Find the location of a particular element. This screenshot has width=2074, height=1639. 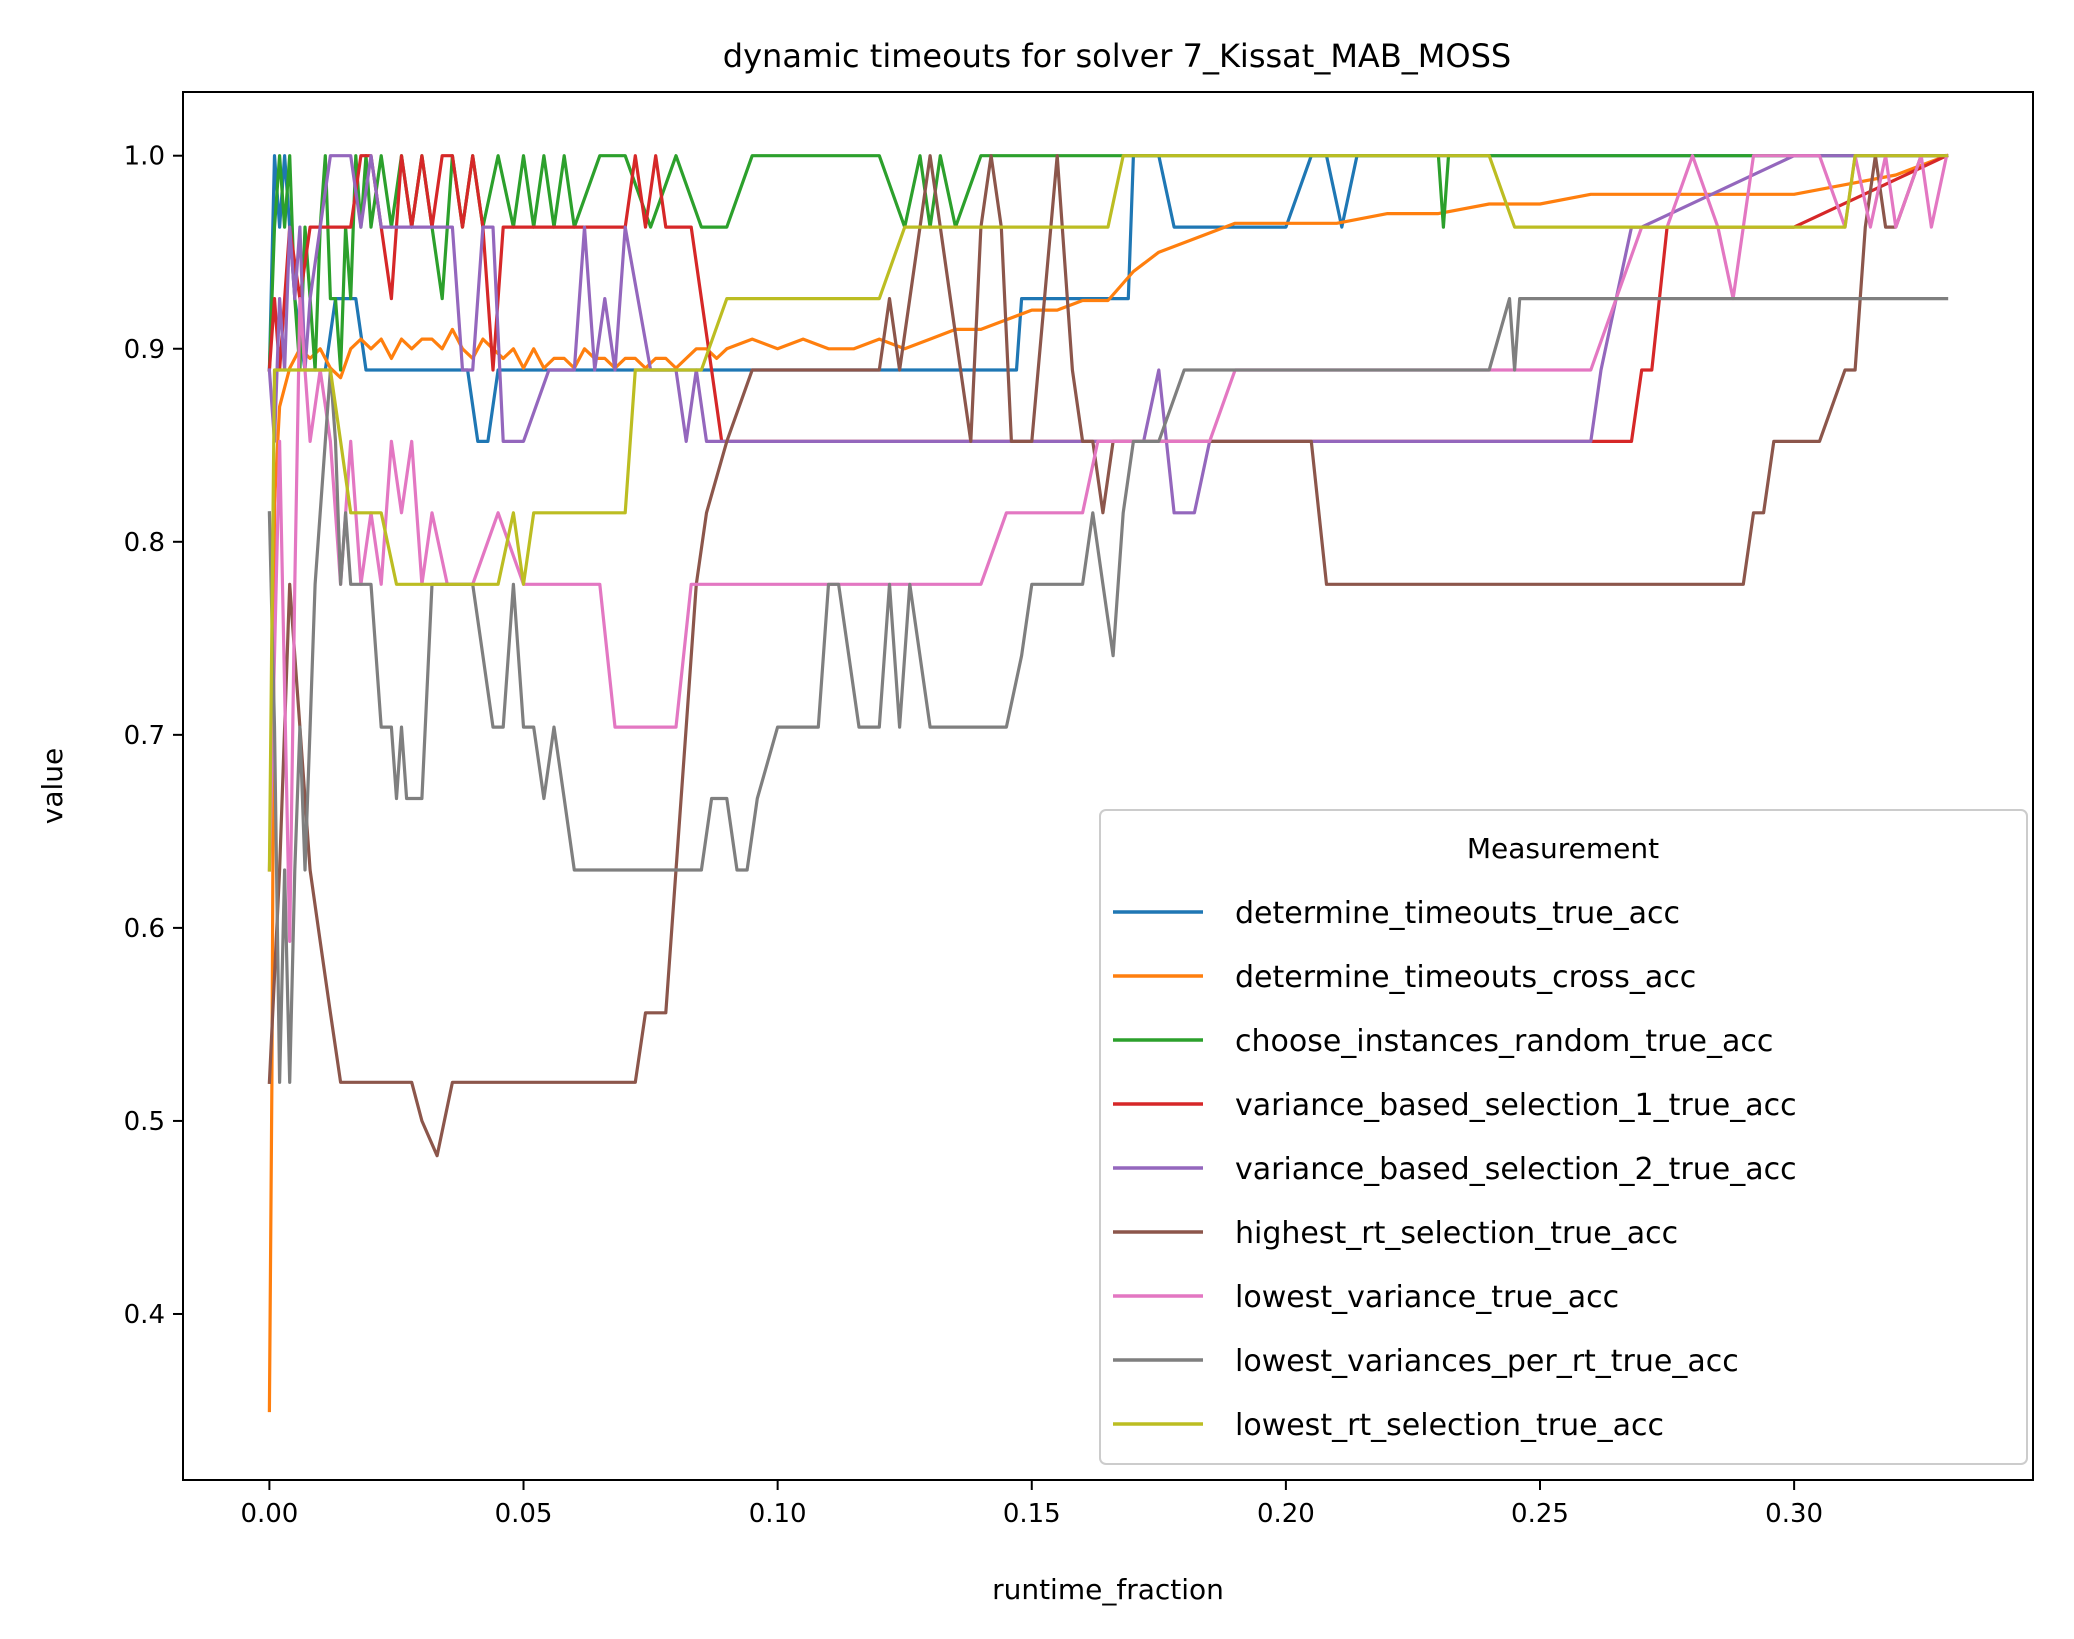

legend-label: variance_based_selection_1_true_acc is located at coordinates (1516, 1105).